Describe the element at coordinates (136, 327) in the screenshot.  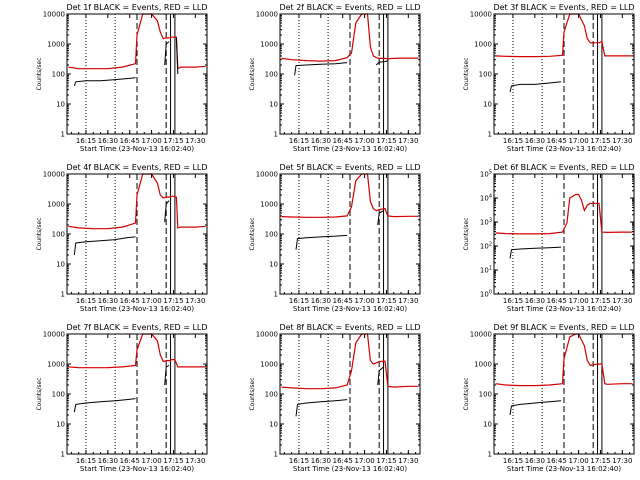
I see `panel-title: Det 7f BLACK = Events, RED = LLD` at that location.